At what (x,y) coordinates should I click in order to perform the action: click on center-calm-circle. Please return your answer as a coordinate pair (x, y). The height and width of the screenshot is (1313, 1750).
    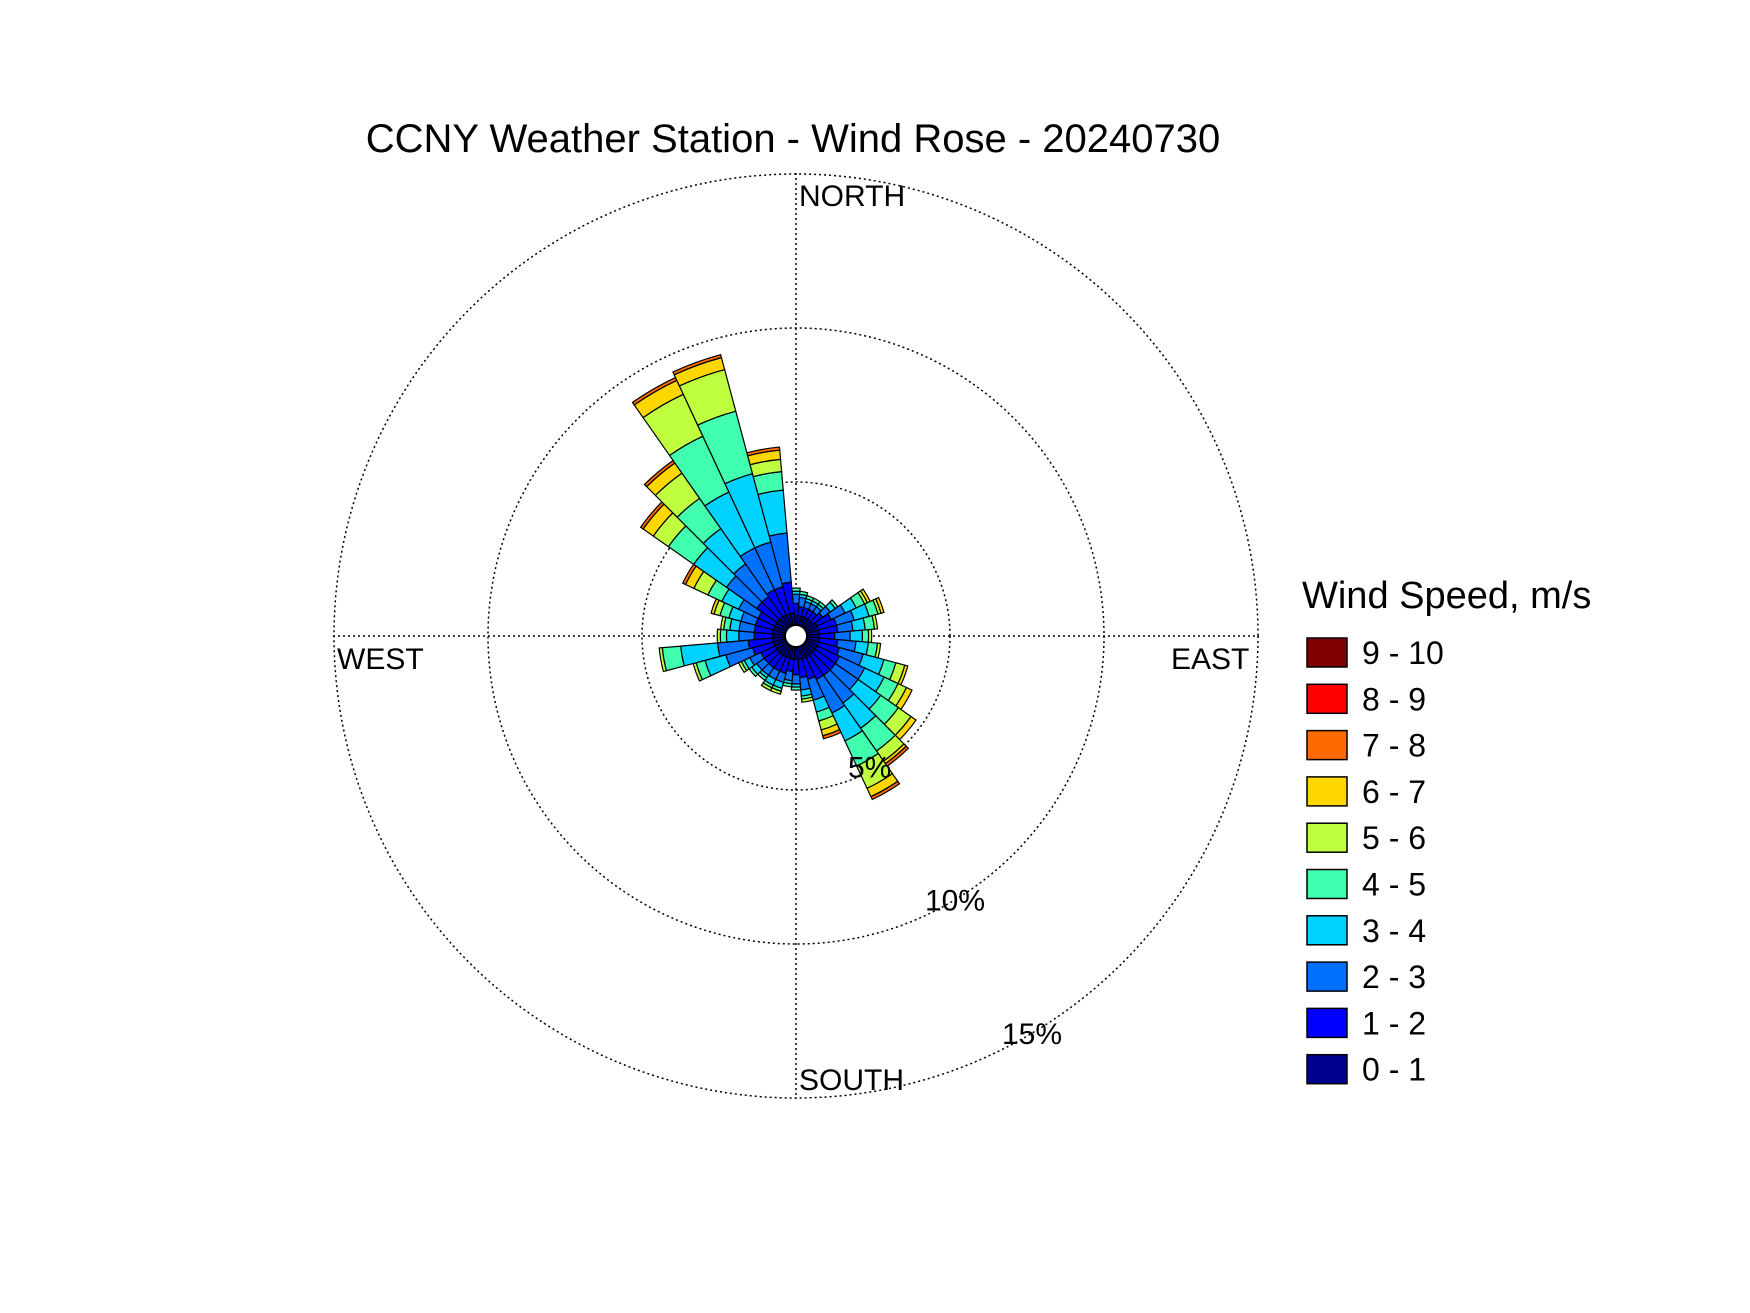
    Looking at the image, I should click on (796, 636).